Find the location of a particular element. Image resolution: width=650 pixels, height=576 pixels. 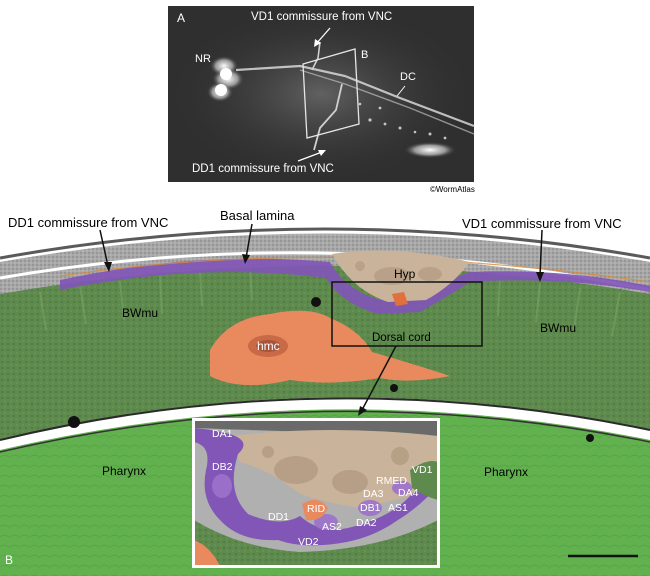

neuron-band is located at coordinates (355, 286).